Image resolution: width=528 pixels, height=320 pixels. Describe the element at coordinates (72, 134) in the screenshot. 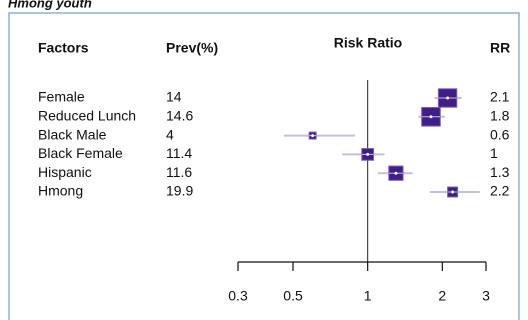

I see `row-label: Black Male` at that location.